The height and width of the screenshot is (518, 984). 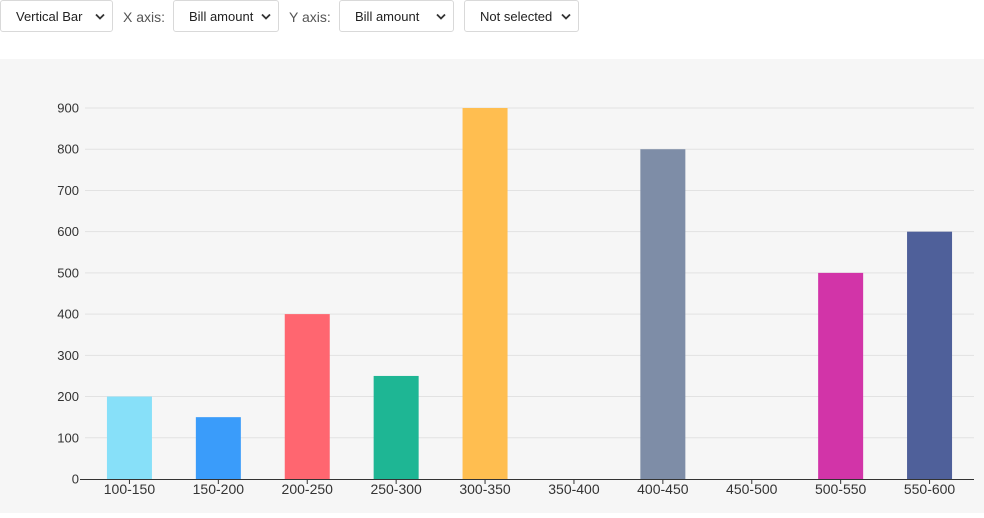 What do you see at coordinates (752, 489) in the screenshot?
I see `x-tick-label: 450-500` at bounding box center [752, 489].